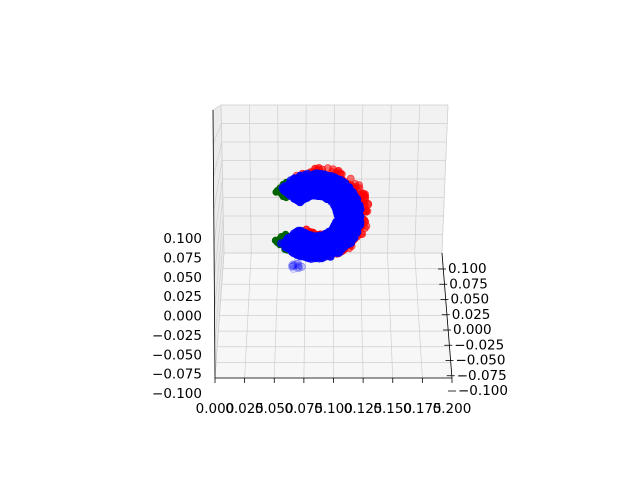 This screenshot has height=480, width=640. I want to click on z-tick-label: −0.100, so click(177, 394).